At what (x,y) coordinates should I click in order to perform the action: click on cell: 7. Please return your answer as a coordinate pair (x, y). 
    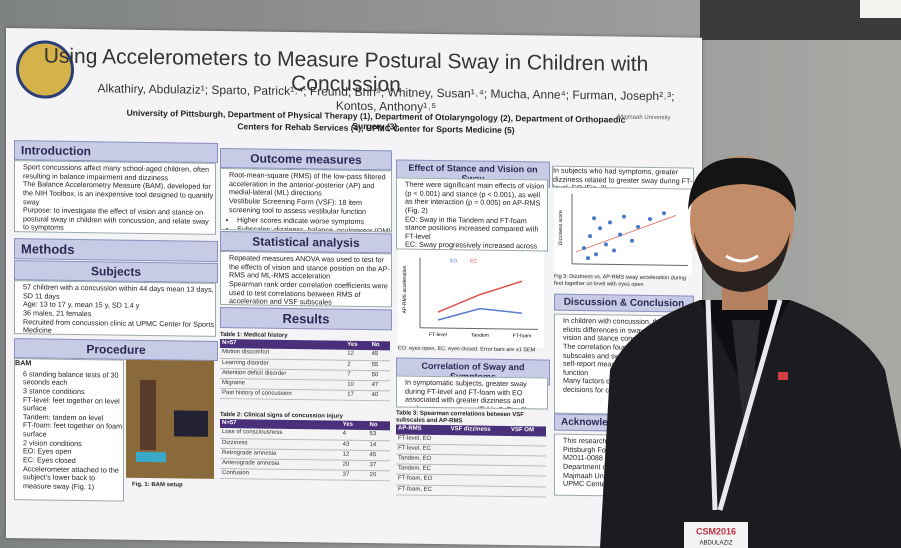
    Looking at the image, I should click on (357, 375).